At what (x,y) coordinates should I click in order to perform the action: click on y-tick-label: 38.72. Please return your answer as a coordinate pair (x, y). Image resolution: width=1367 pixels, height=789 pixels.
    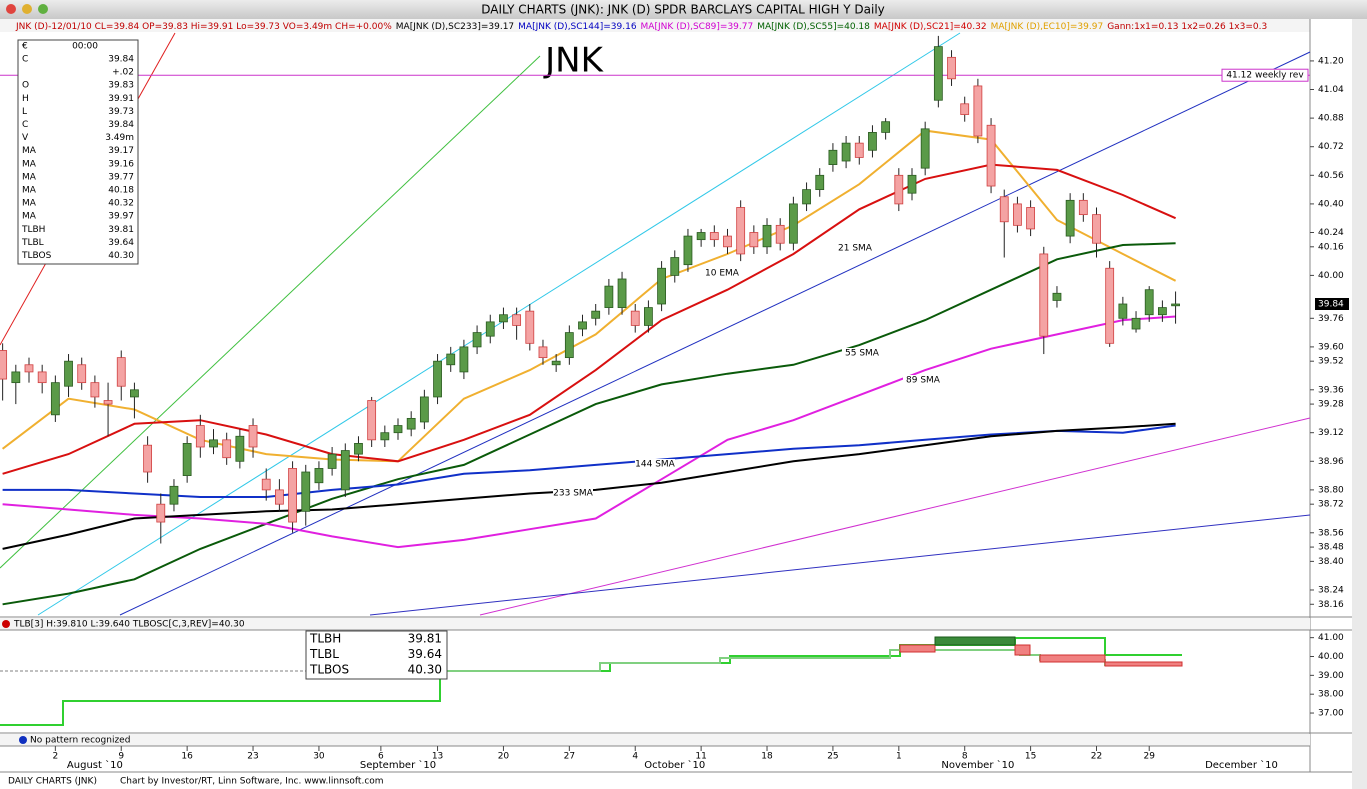
    Looking at the image, I should click on (1331, 505).